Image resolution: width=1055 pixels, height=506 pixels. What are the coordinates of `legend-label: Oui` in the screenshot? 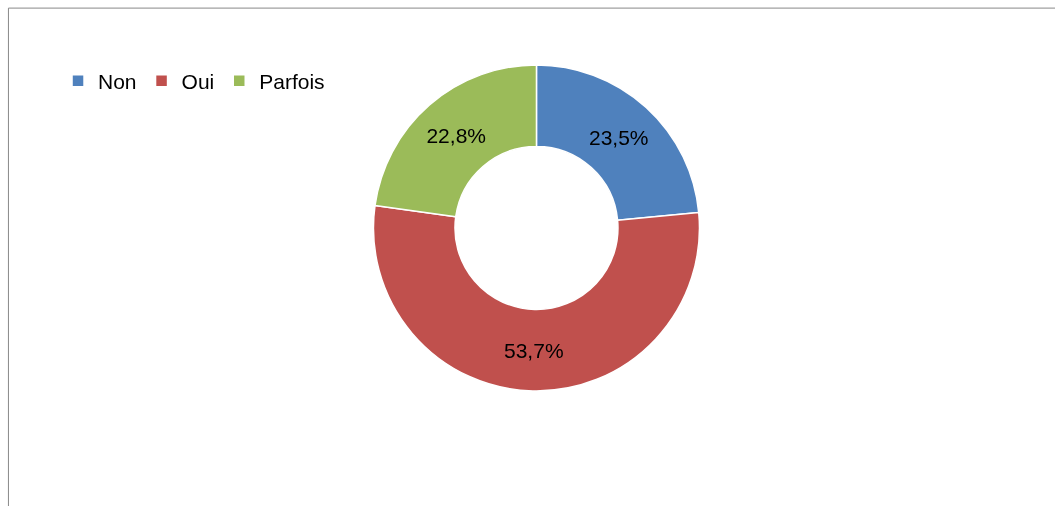 It's located at (198, 82).